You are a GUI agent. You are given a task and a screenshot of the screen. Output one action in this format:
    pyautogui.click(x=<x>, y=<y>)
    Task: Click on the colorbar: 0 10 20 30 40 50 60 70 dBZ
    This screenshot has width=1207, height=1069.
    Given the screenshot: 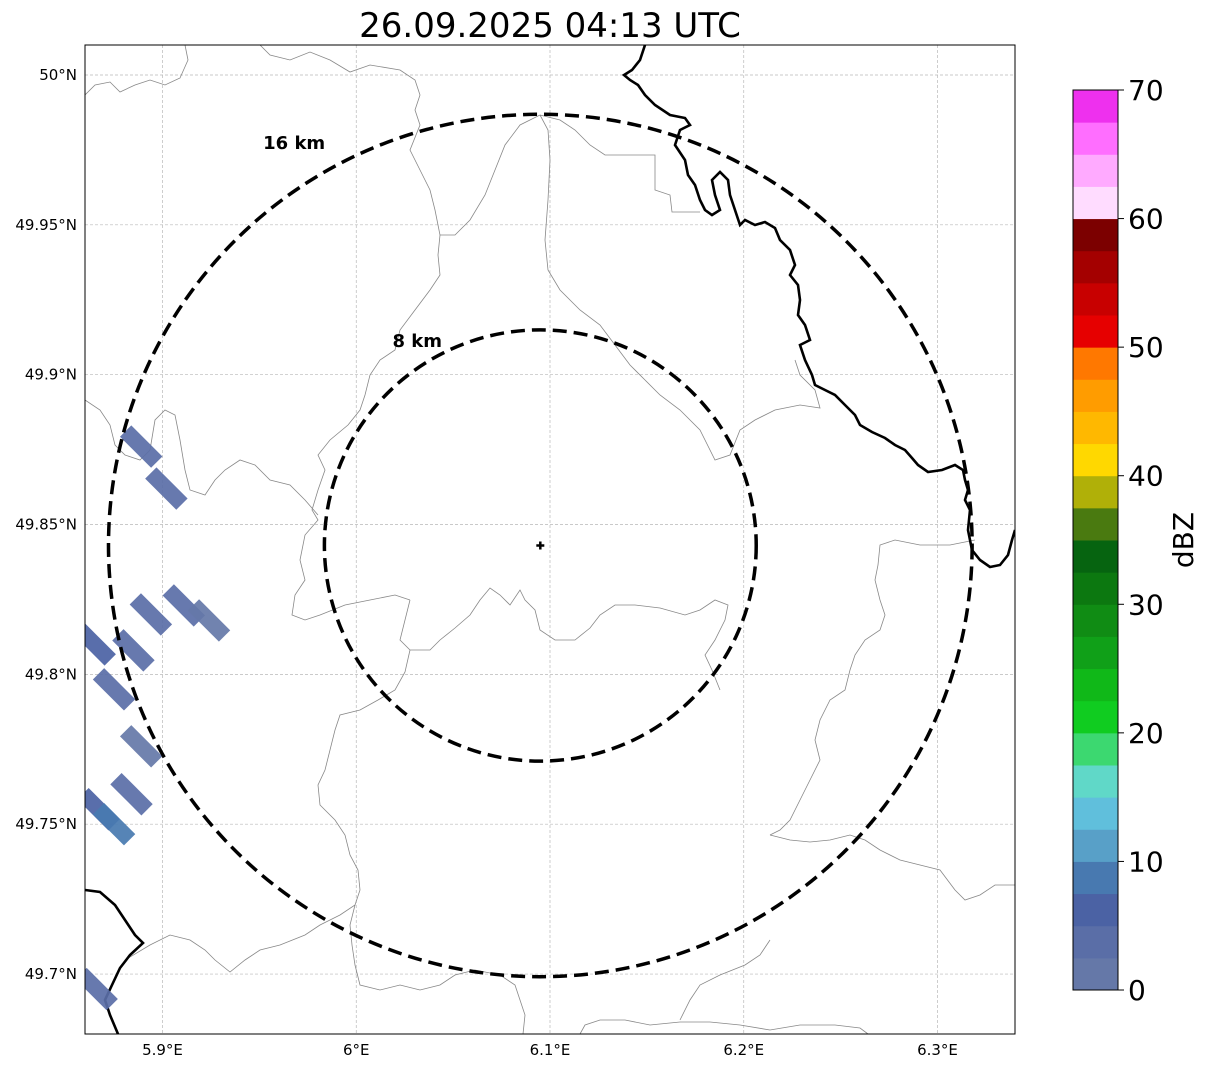 What is the action you would take?
    pyautogui.click(x=1136, y=540)
    